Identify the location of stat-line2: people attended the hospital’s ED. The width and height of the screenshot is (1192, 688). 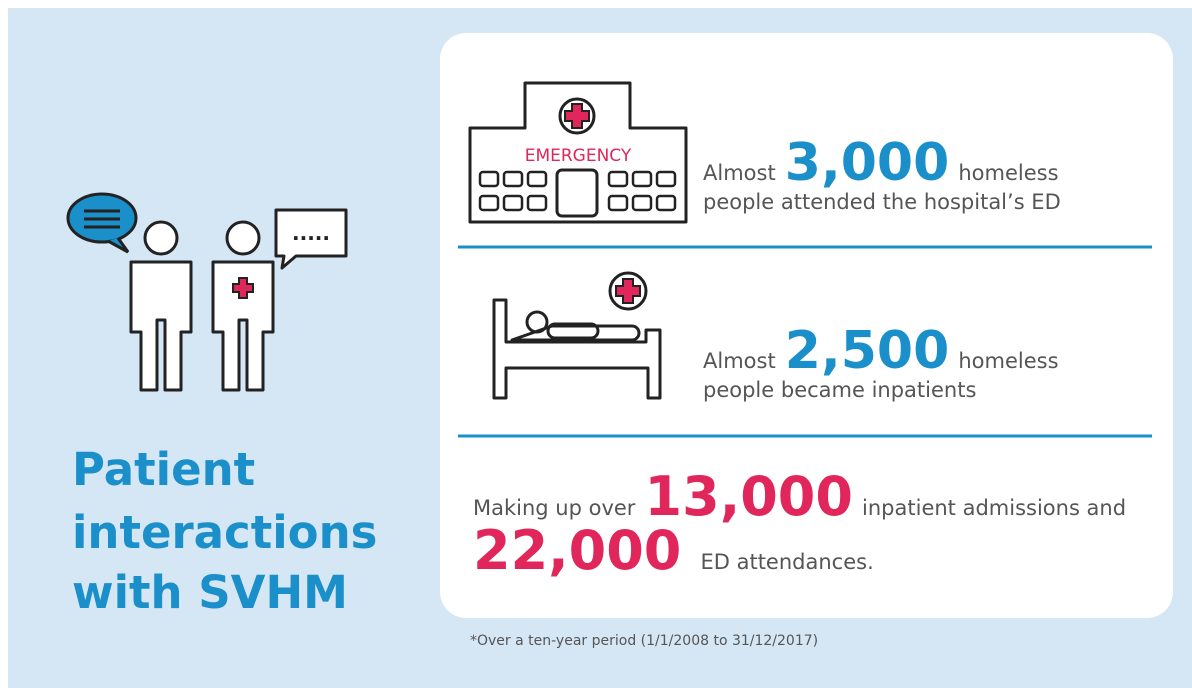
(882, 202).